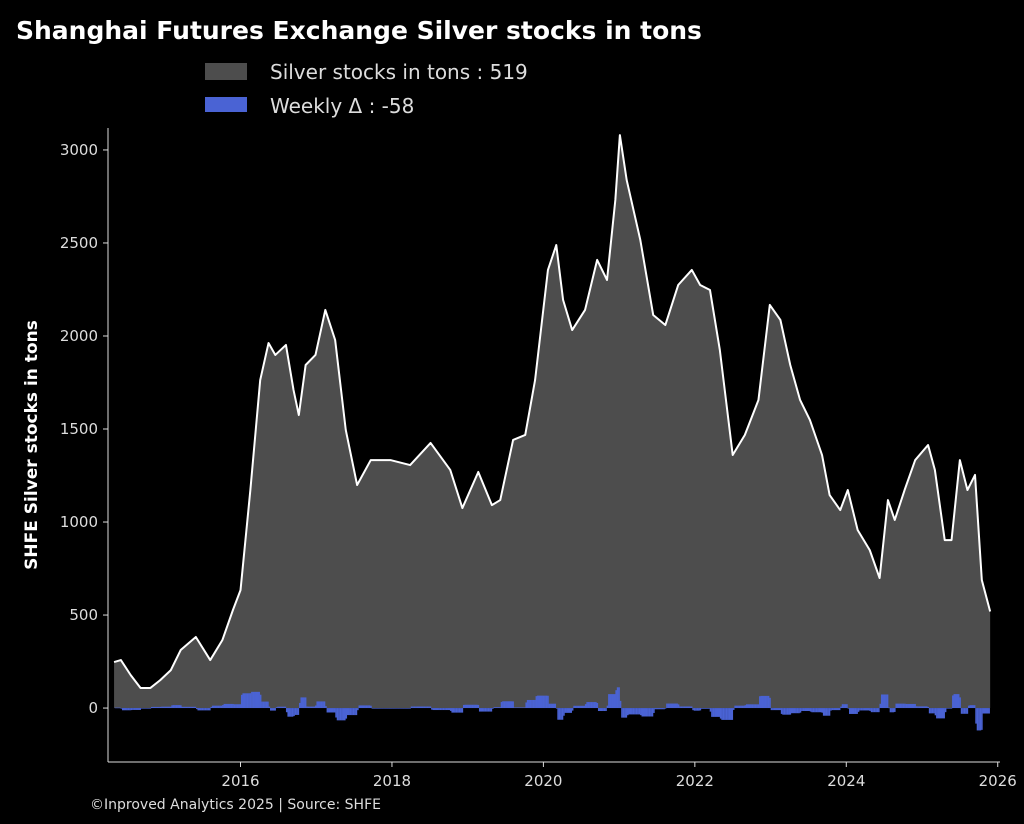 This screenshot has width=1024, height=824. Describe the element at coordinates (226, 71) in the screenshot. I see `legend-swatch-stocks` at that location.